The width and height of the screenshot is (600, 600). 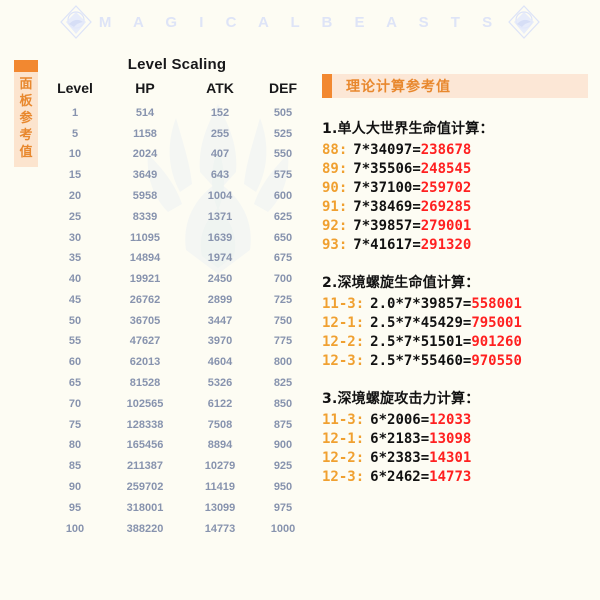 I want to click on table-row: 60 62013 4604 800, so click(x=177, y=362).